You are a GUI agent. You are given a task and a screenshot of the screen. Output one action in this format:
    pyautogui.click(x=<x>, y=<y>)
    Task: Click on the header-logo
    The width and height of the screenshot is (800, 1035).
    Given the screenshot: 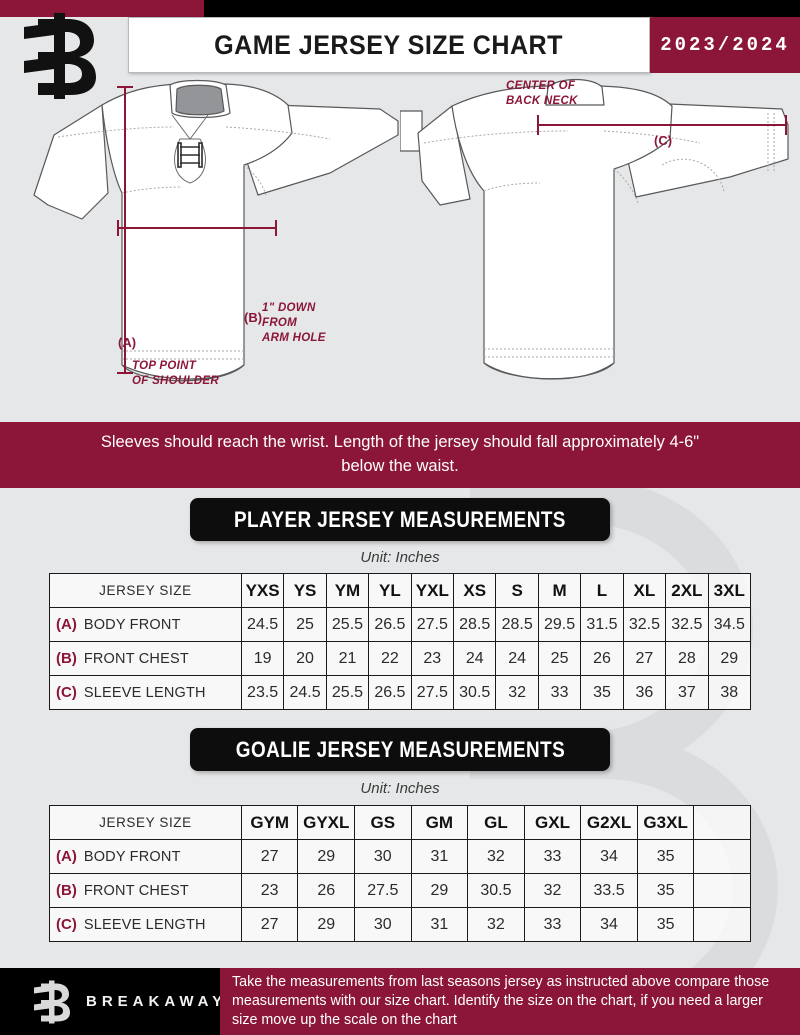 What is the action you would take?
    pyautogui.click(x=64, y=56)
    